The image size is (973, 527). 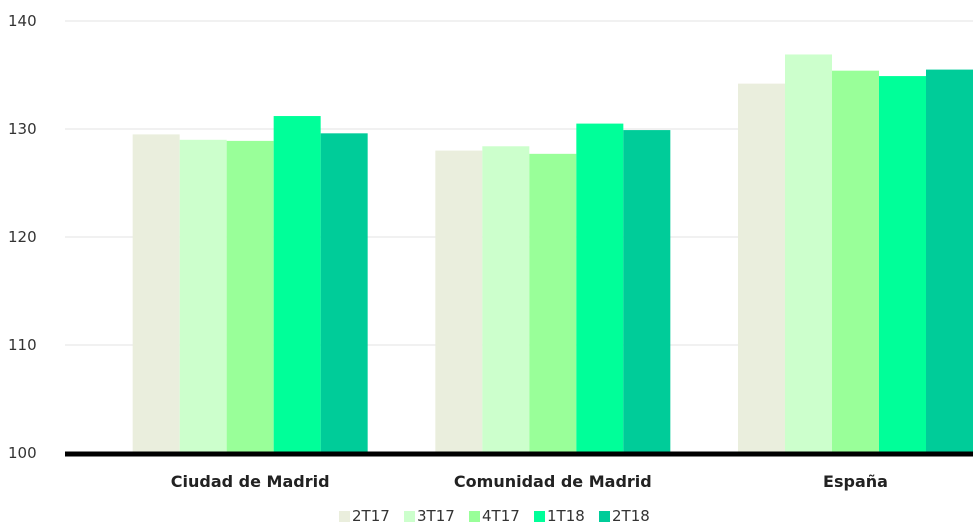 What do you see at coordinates (436, 516) in the screenshot?
I see `legend-label: 3T17` at bounding box center [436, 516].